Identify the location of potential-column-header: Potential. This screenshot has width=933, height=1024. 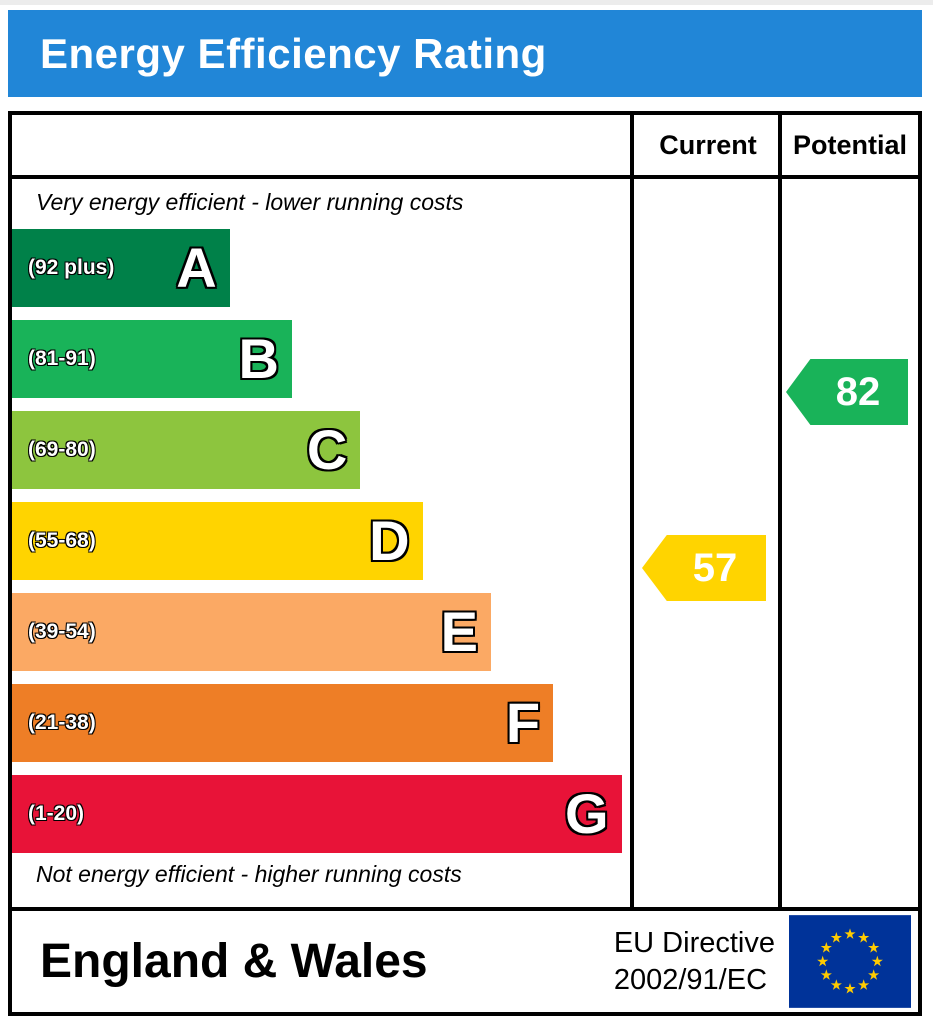
(849, 144).